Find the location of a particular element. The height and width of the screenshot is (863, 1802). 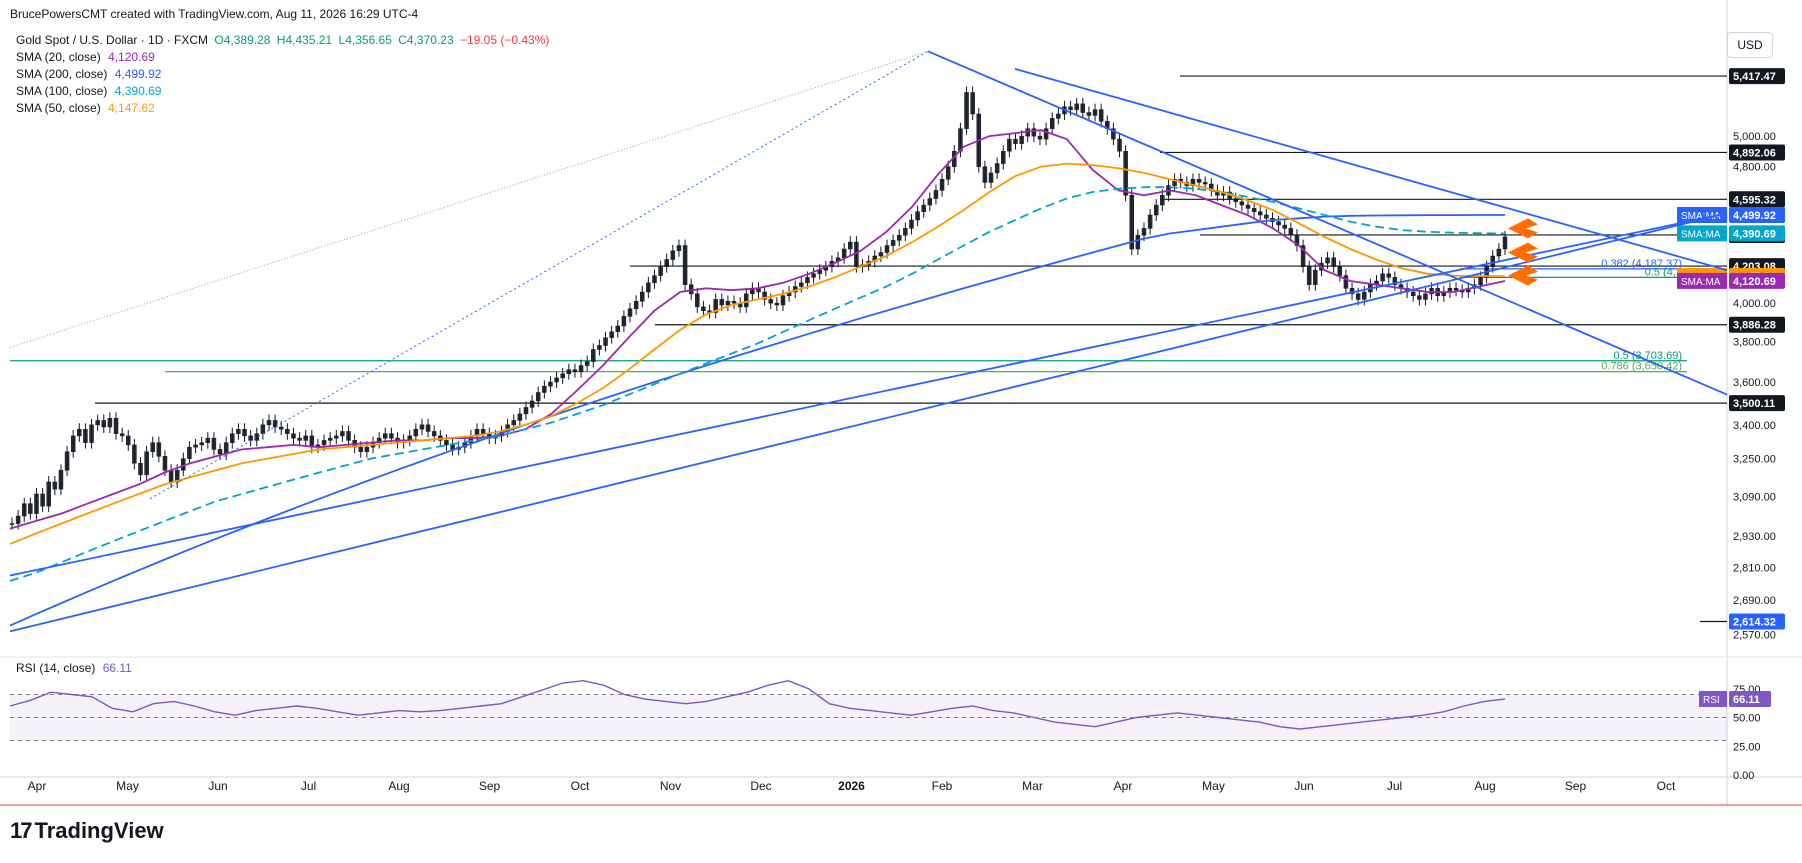

legend-sma-100: SMA (100, close) 4,390.69 is located at coordinates (282, 91).